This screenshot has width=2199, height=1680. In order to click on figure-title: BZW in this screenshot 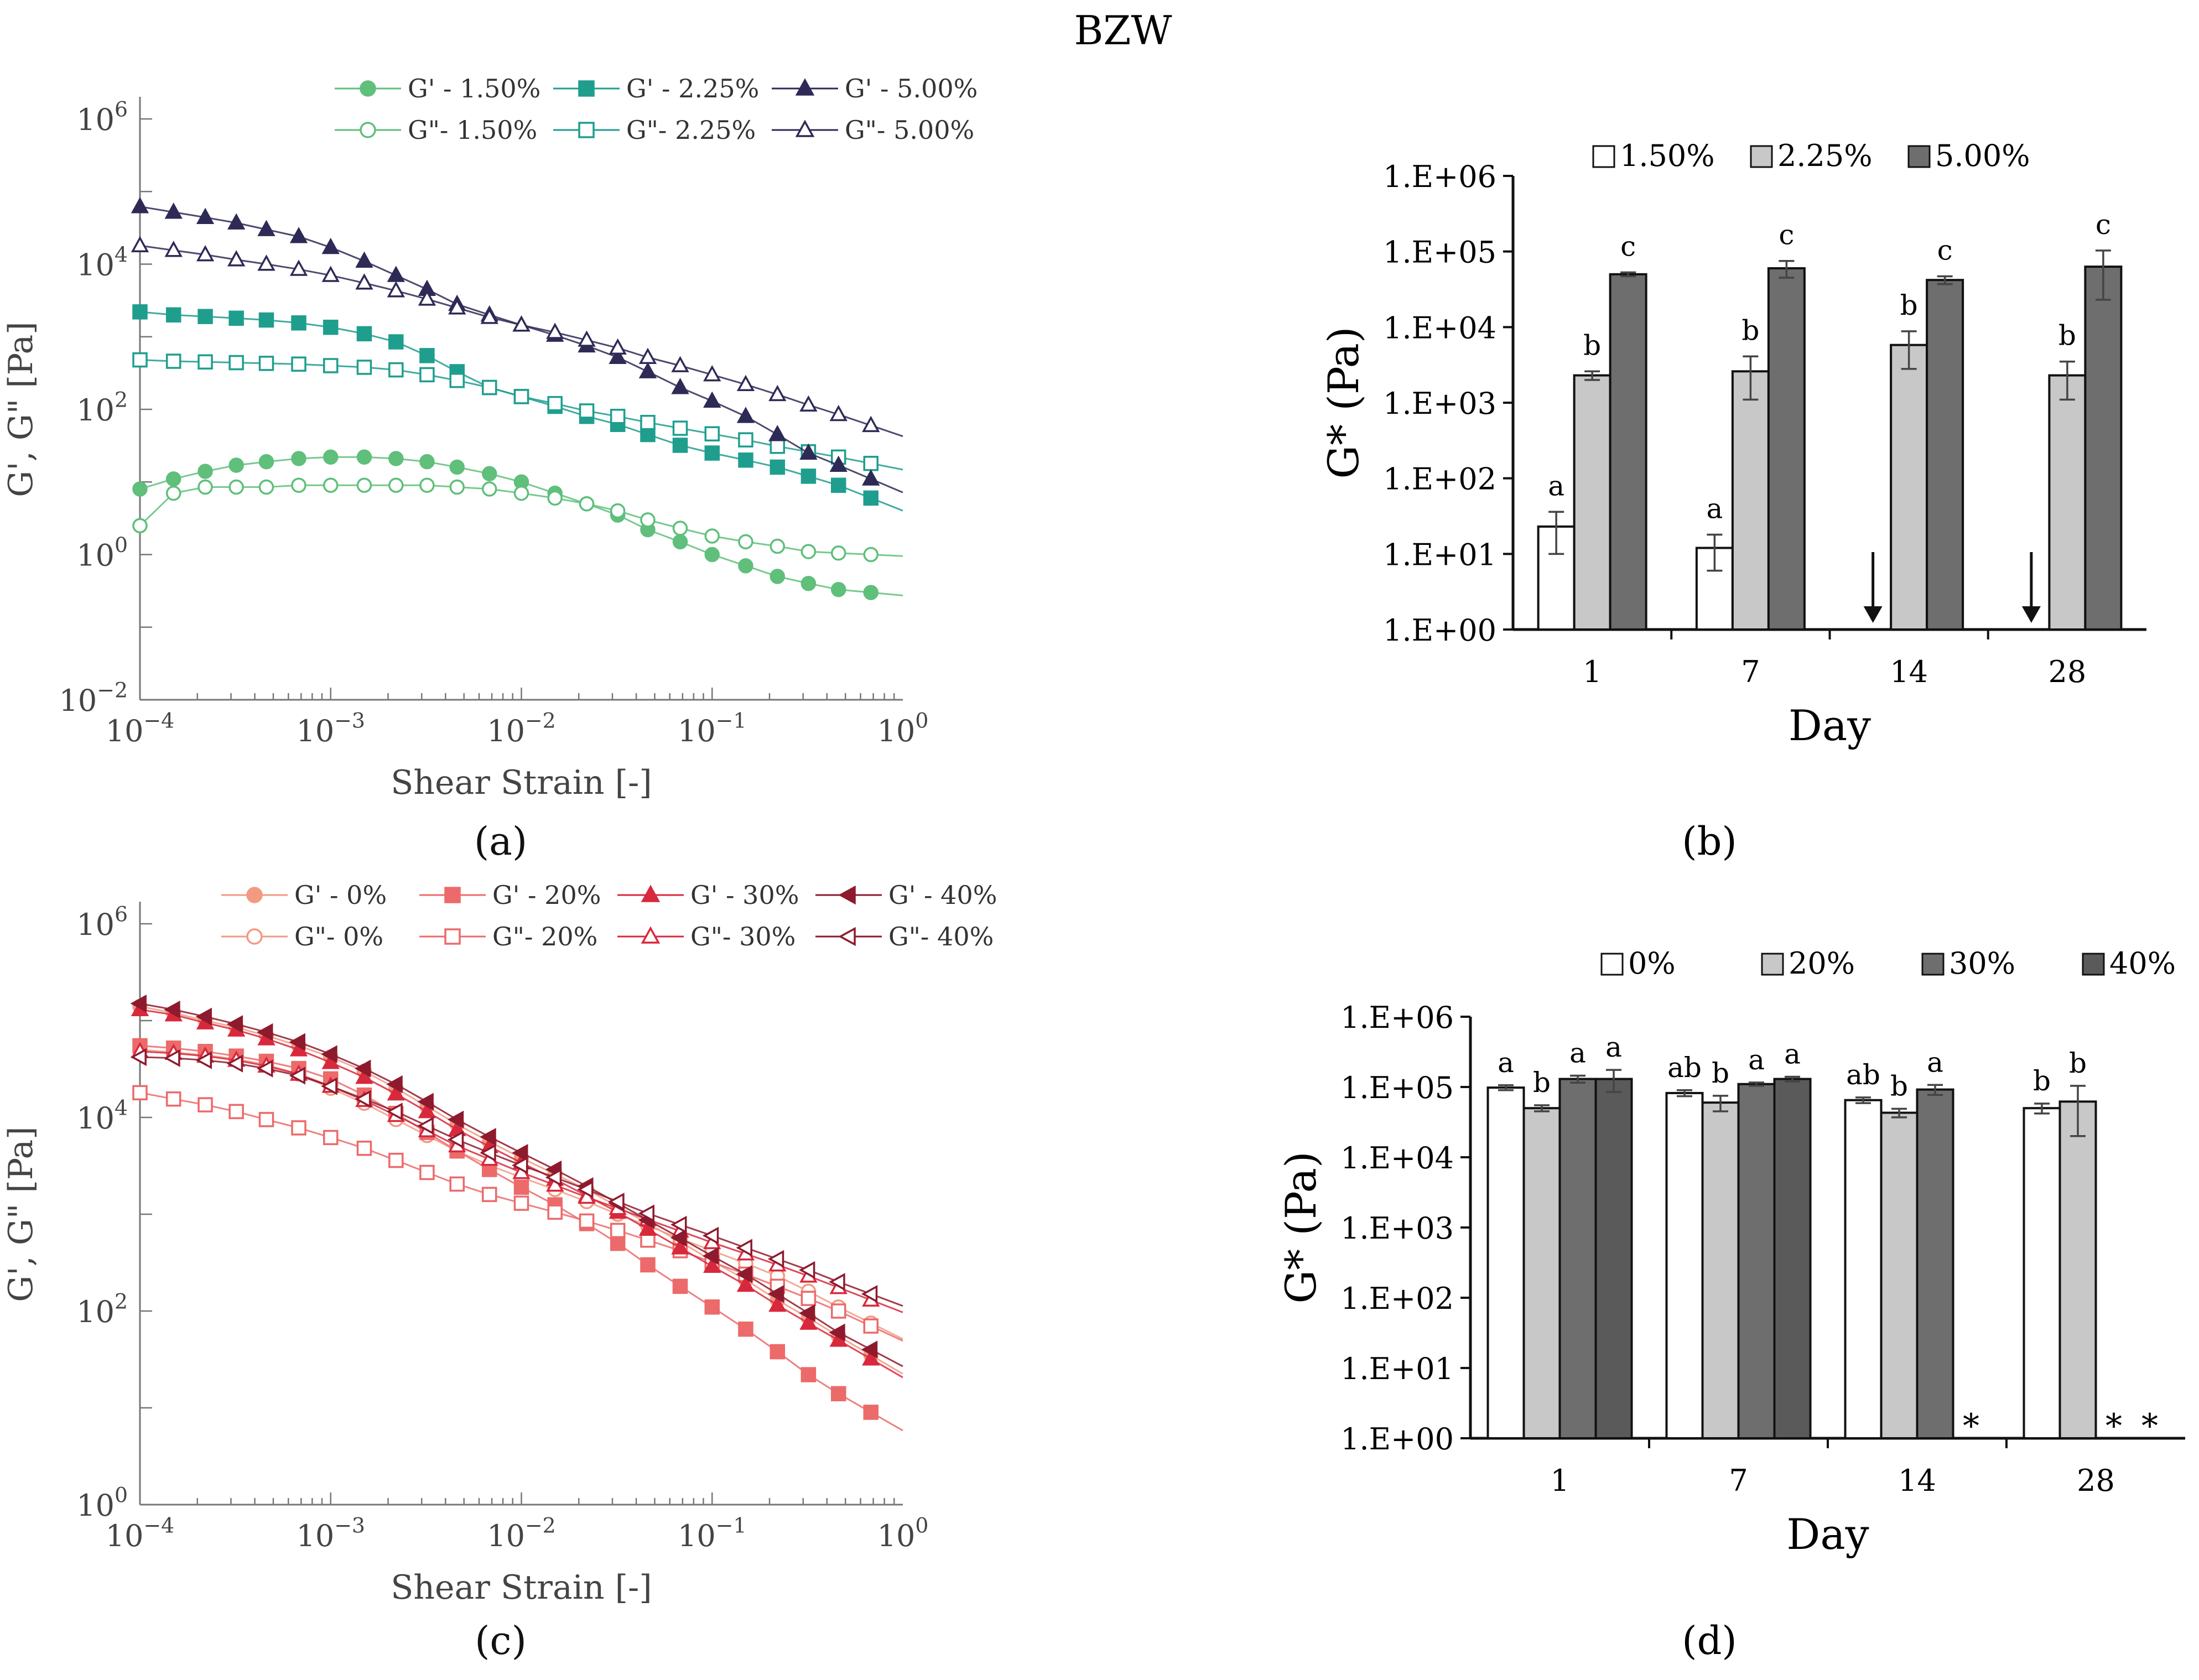, I will do `click(1123, 30)`.